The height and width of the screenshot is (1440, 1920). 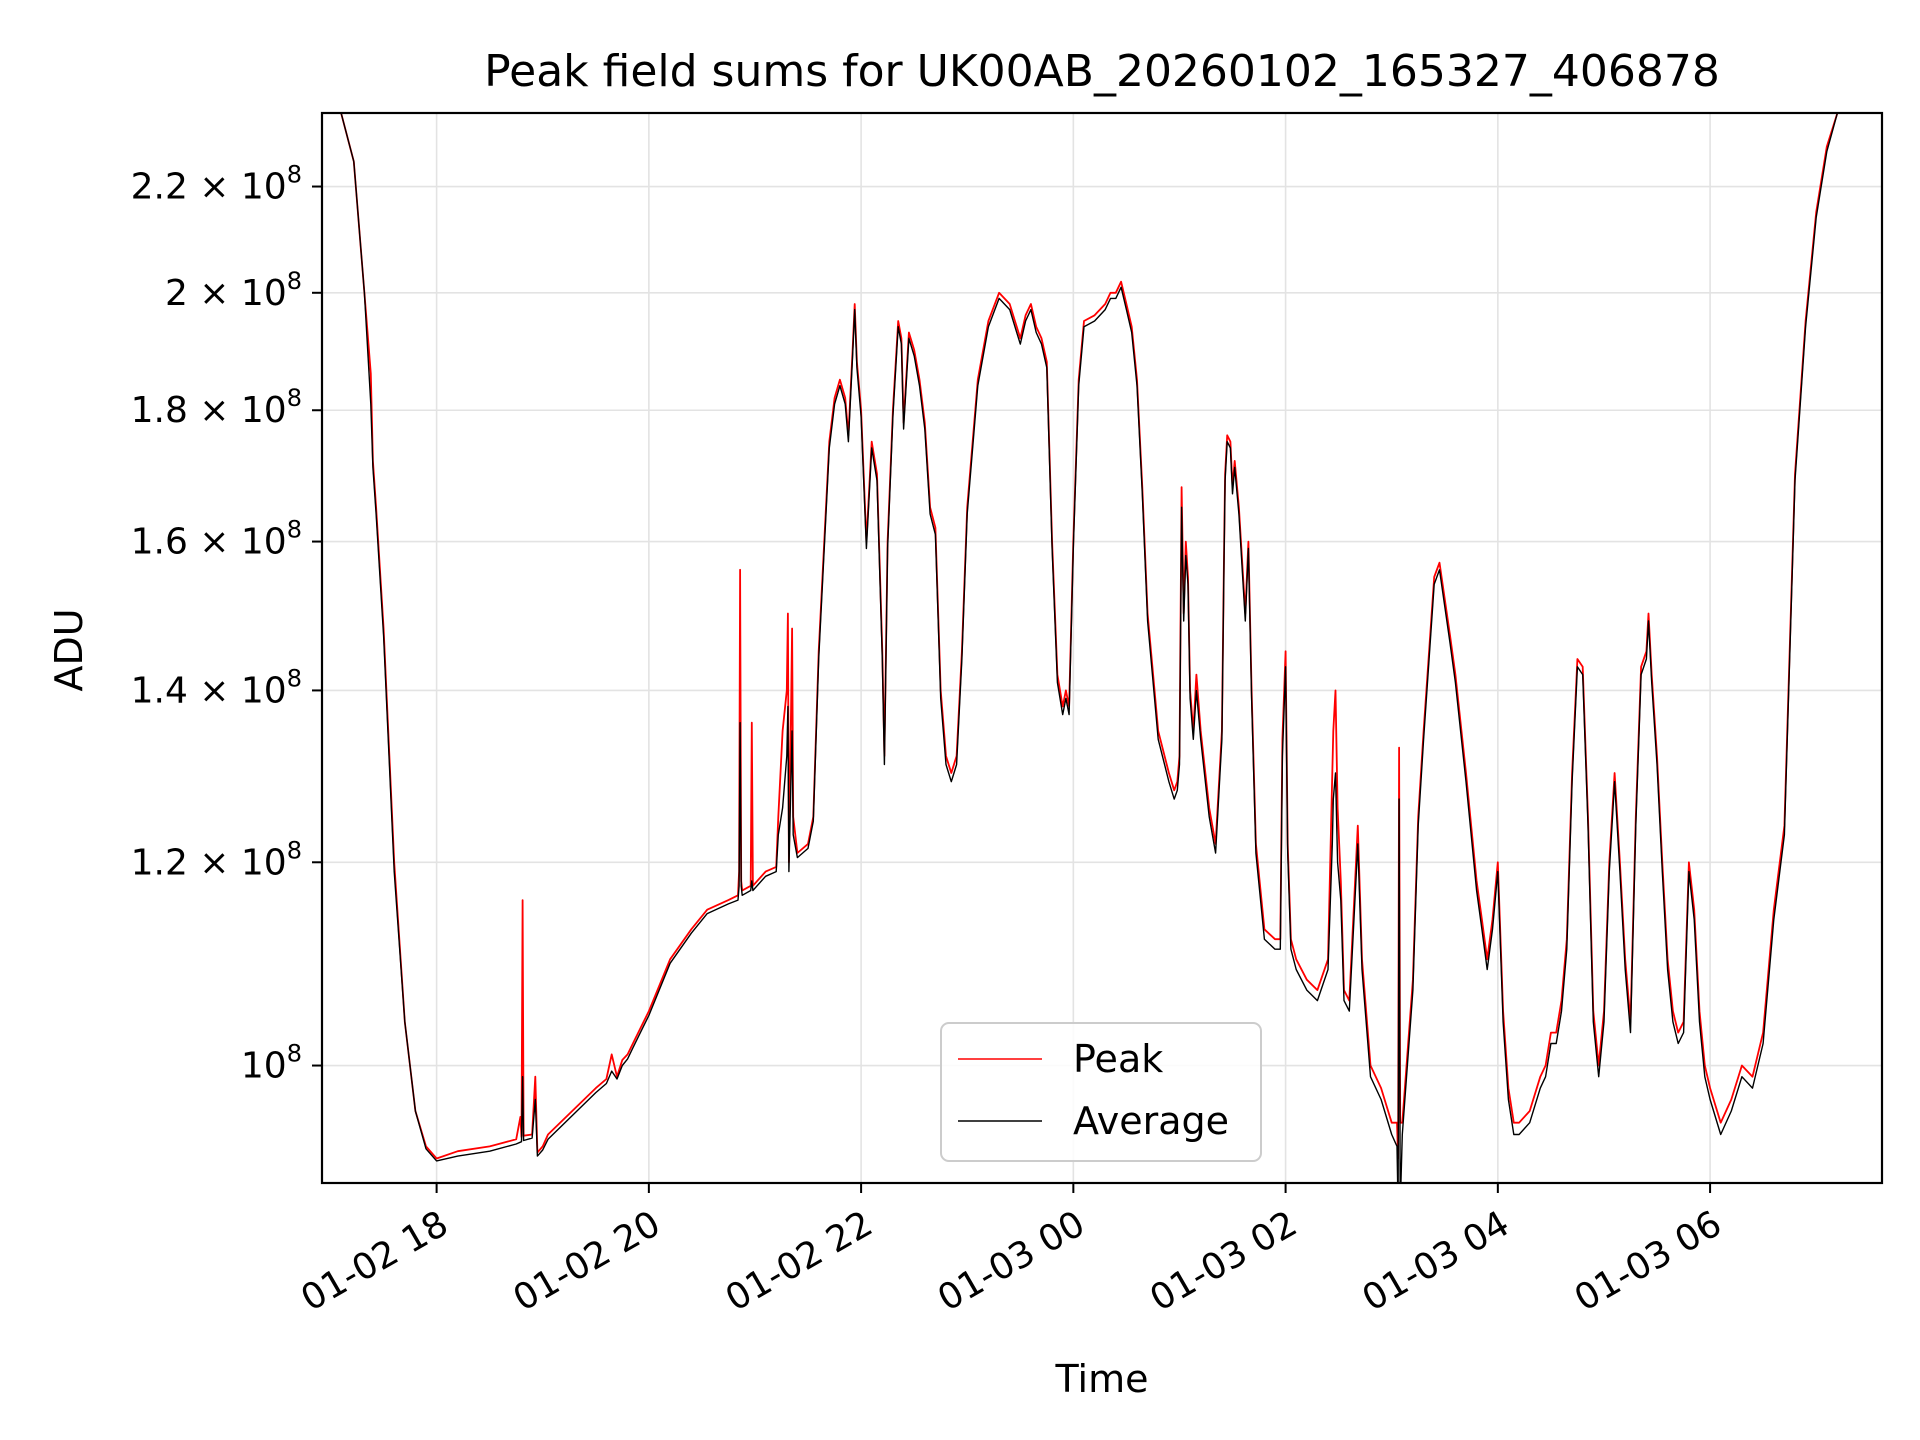 What do you see at coordinates (1118, 1059) in the screenshot?
I see `legend-label-peak: Peak` at bounding box center [1118, 1059].